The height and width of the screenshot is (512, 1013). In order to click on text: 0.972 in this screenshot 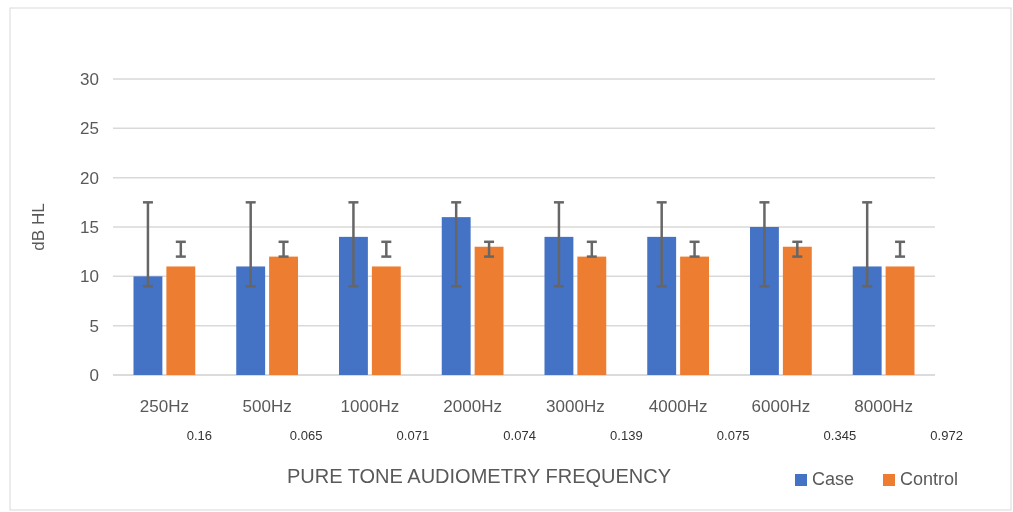, I will do `click(946, 435)`.